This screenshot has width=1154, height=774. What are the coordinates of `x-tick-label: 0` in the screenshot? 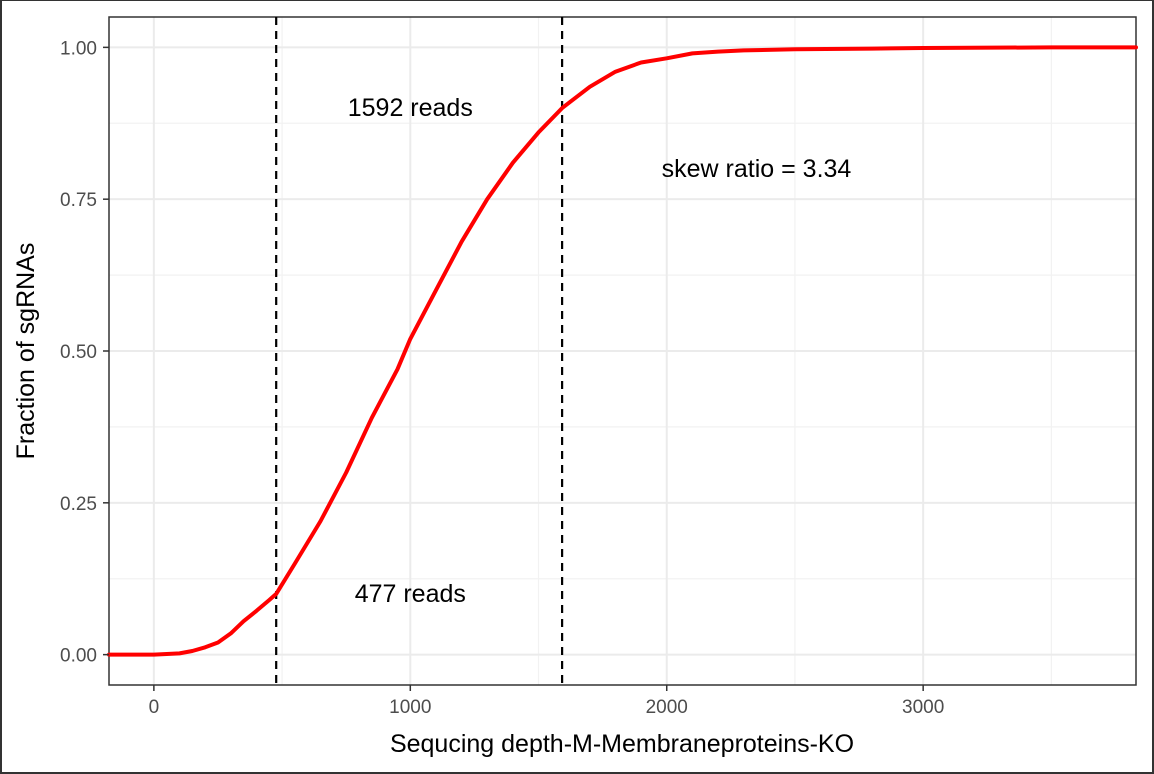 It's located at (154, 707).